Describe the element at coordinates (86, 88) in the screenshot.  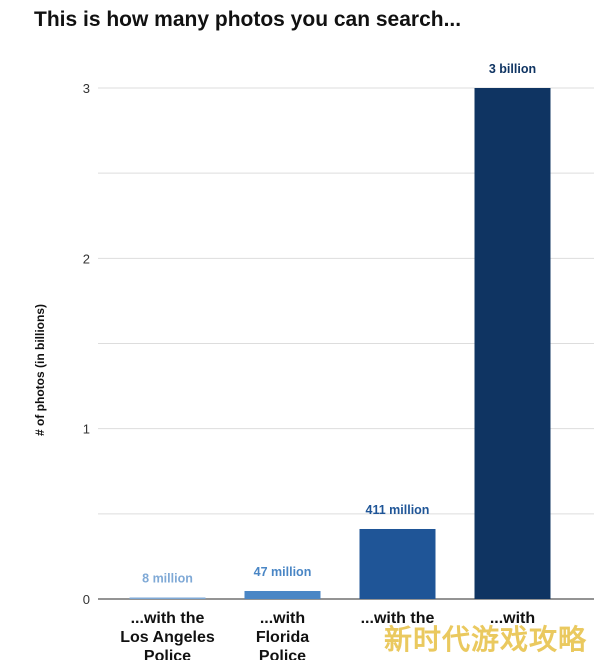
I see `y-tick-label: 3` at that location.